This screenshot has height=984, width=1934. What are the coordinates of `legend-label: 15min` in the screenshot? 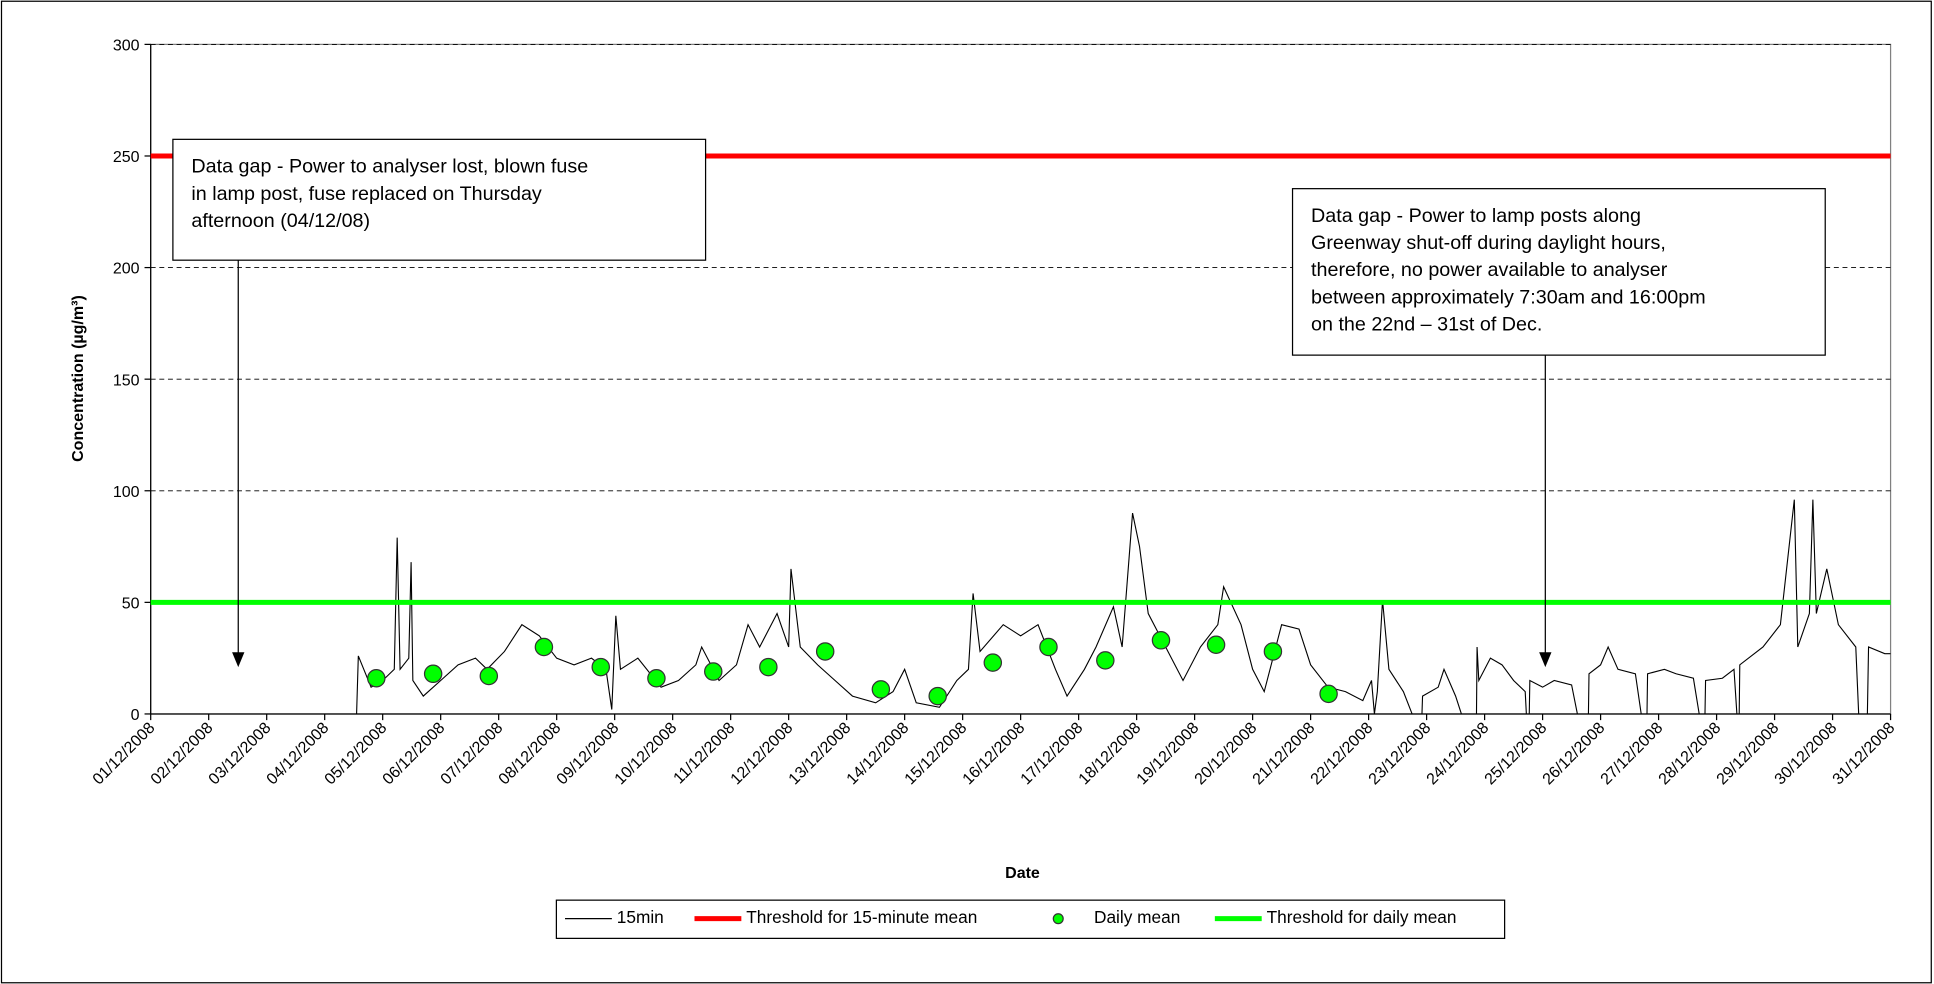 It's located at (640, 917).